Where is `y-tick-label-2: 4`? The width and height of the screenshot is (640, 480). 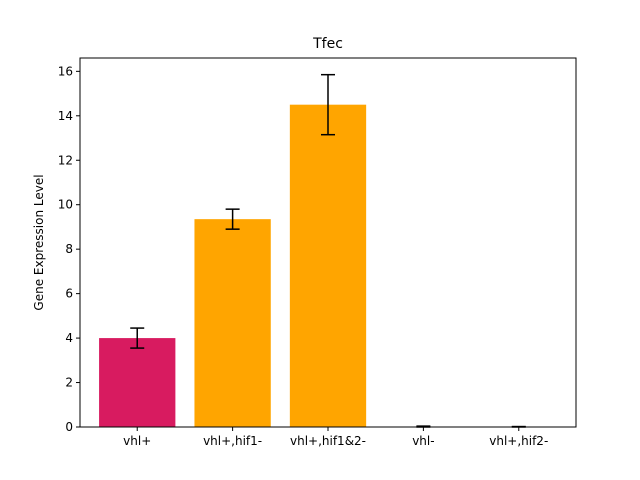 y-tick-label-2: 4 is located at coordinates (69, 338).